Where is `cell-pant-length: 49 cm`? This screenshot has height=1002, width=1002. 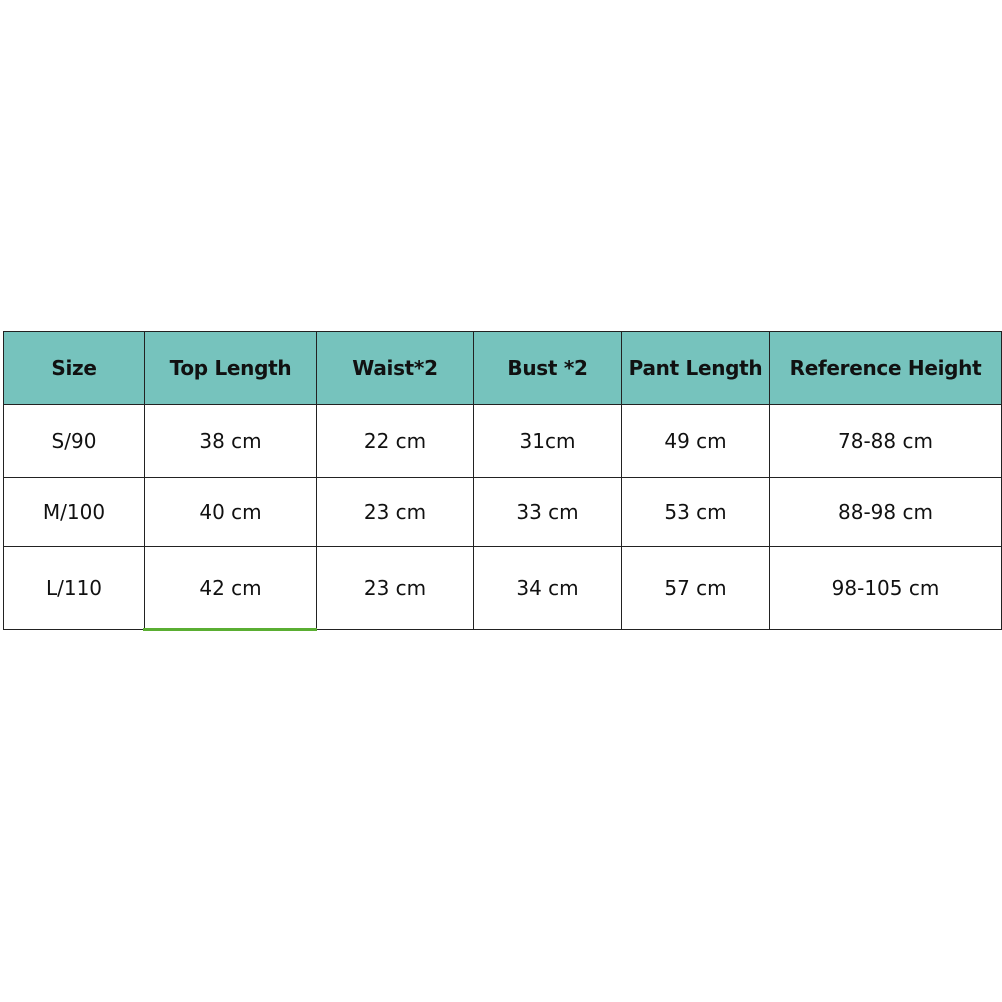 cell-pant-length: 49 cm is located at coordinates (695, 441).